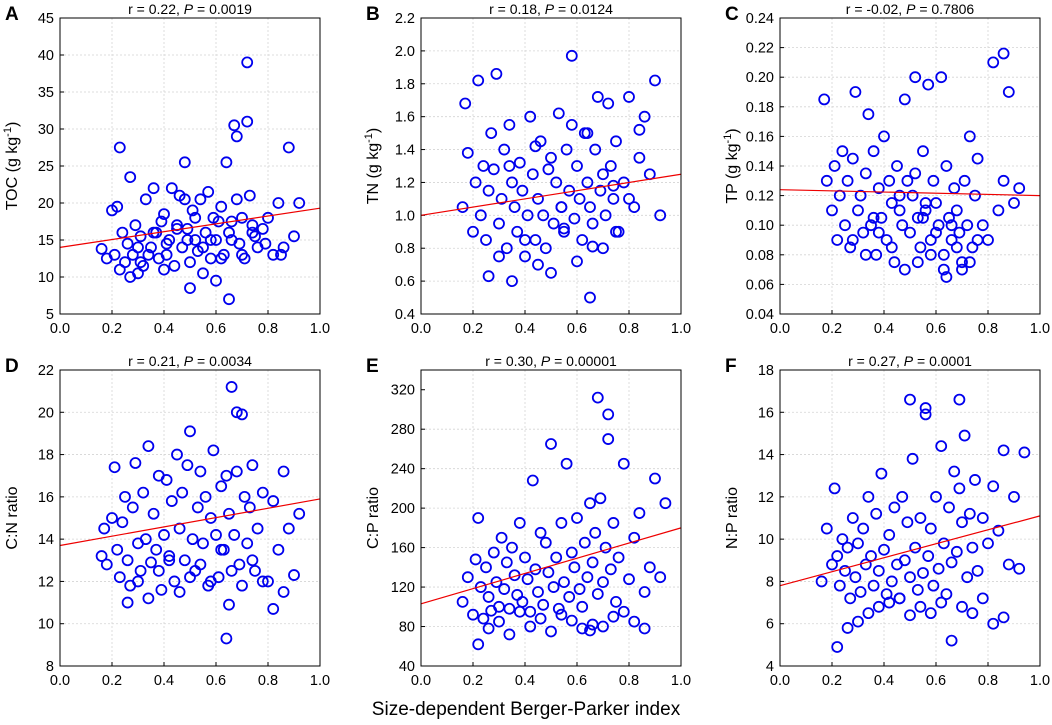  I want to click on stat-prefix: r = 0.21,, so click(156, 361).